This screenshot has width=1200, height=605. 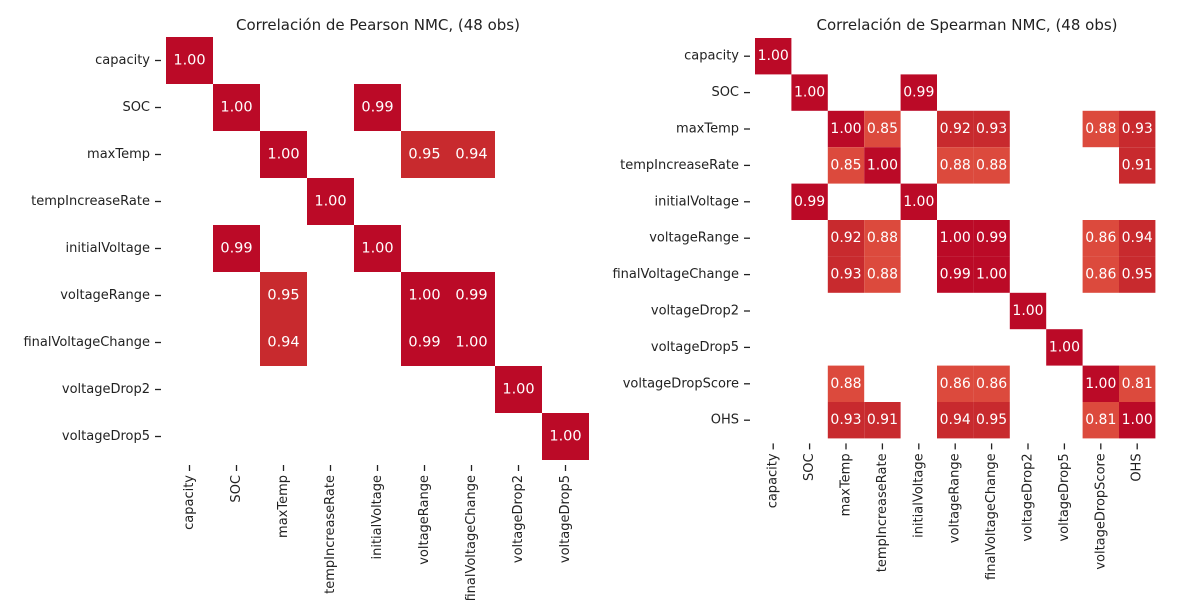 I want to click on spearman-cell-label-3-10: 0.91, so click(x=1137, y=165).